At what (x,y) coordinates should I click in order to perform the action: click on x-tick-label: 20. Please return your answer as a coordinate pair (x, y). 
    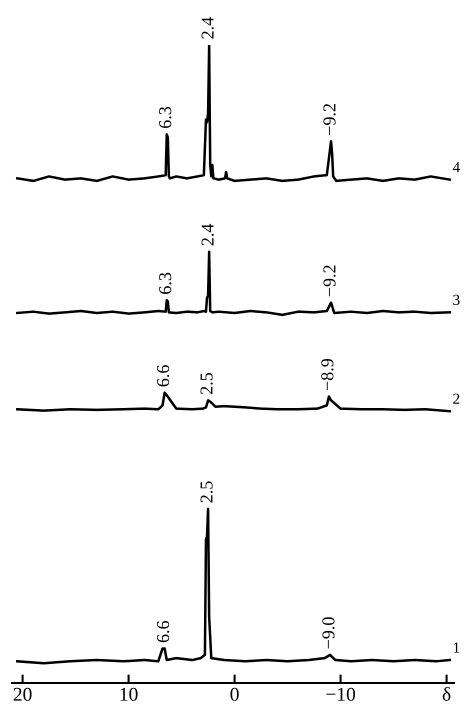
    Looking at the image, I should click on (23, 694).